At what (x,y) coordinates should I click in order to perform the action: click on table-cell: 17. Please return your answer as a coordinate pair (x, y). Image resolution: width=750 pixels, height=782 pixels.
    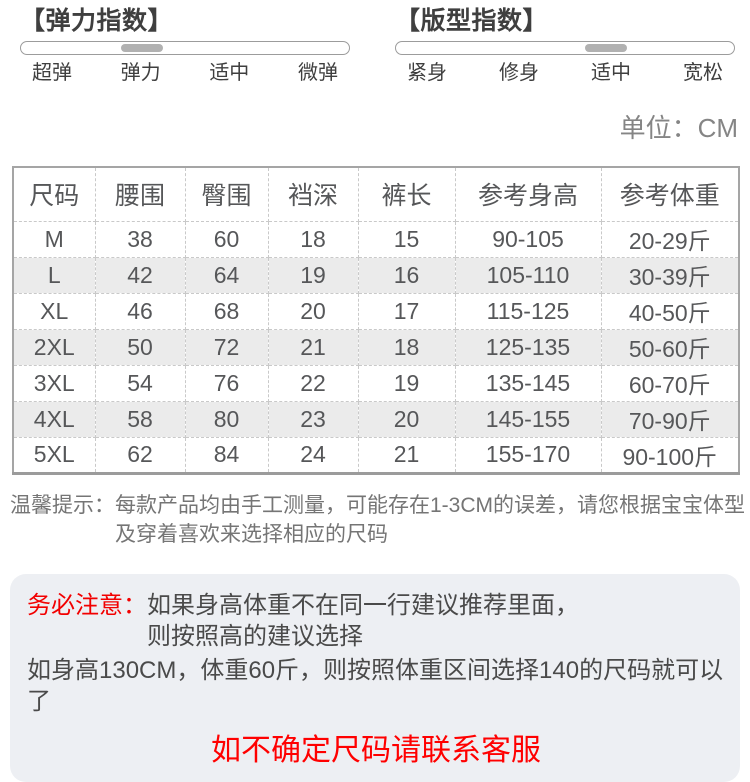
    Looking at the image, I should click on (406, 311).